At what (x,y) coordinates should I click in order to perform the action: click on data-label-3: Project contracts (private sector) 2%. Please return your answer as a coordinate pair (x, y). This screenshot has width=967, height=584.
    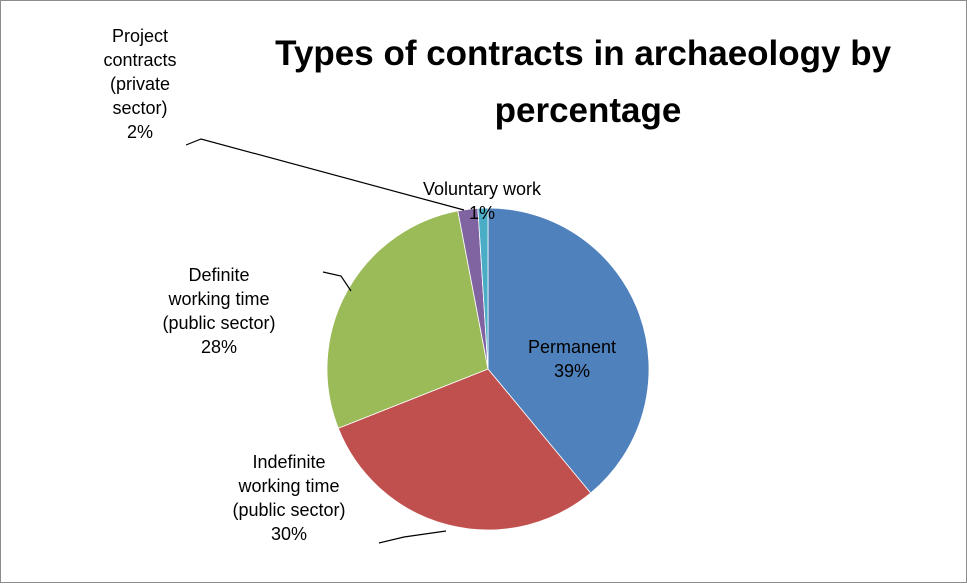
    Looking at the image, I should click on (139, 84).